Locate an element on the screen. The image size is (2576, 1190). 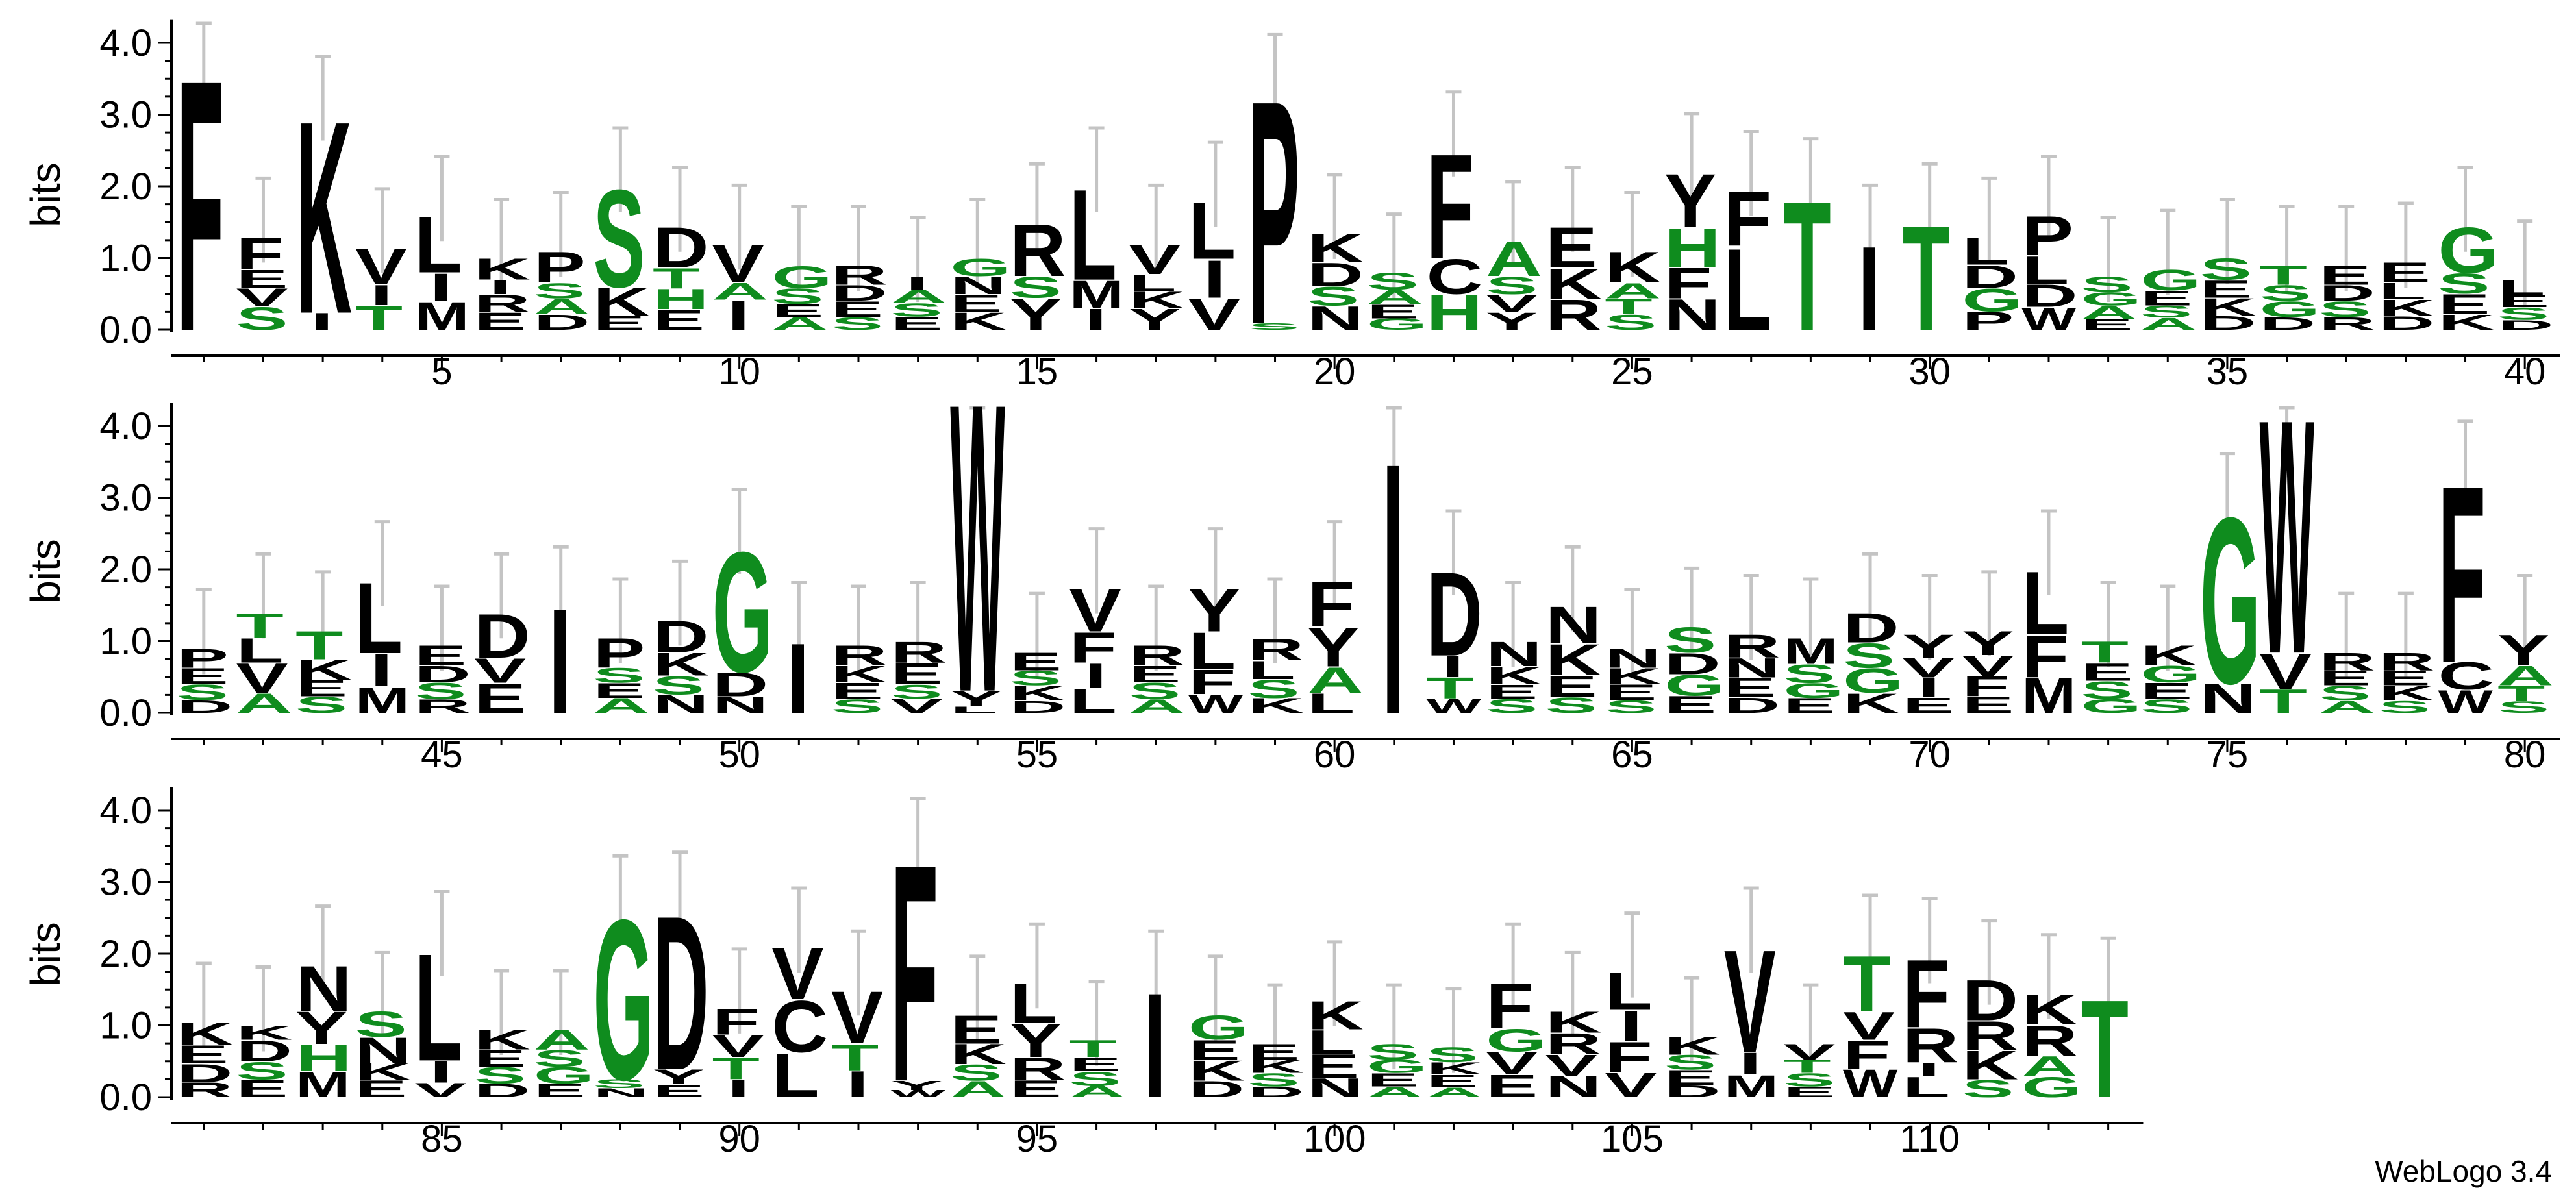
x-tick-label: 100 is located at coordinates (1334, 1139).